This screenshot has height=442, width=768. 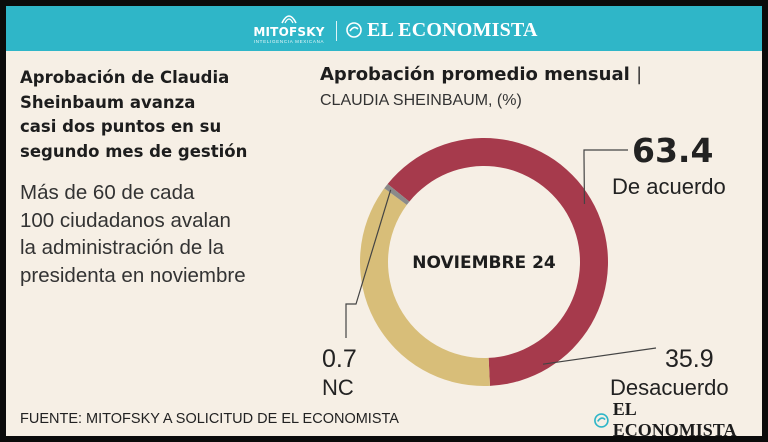 I want to click on chart-title: Aprobación promedio mensual |, so click(x=481, y=74).